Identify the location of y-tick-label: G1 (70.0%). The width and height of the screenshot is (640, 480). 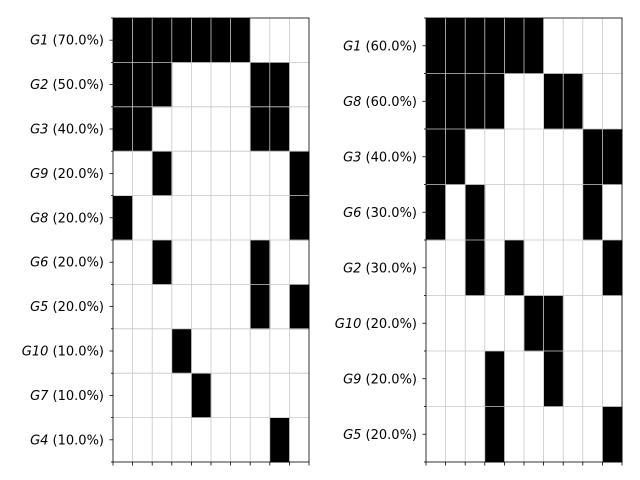
(67, 41).